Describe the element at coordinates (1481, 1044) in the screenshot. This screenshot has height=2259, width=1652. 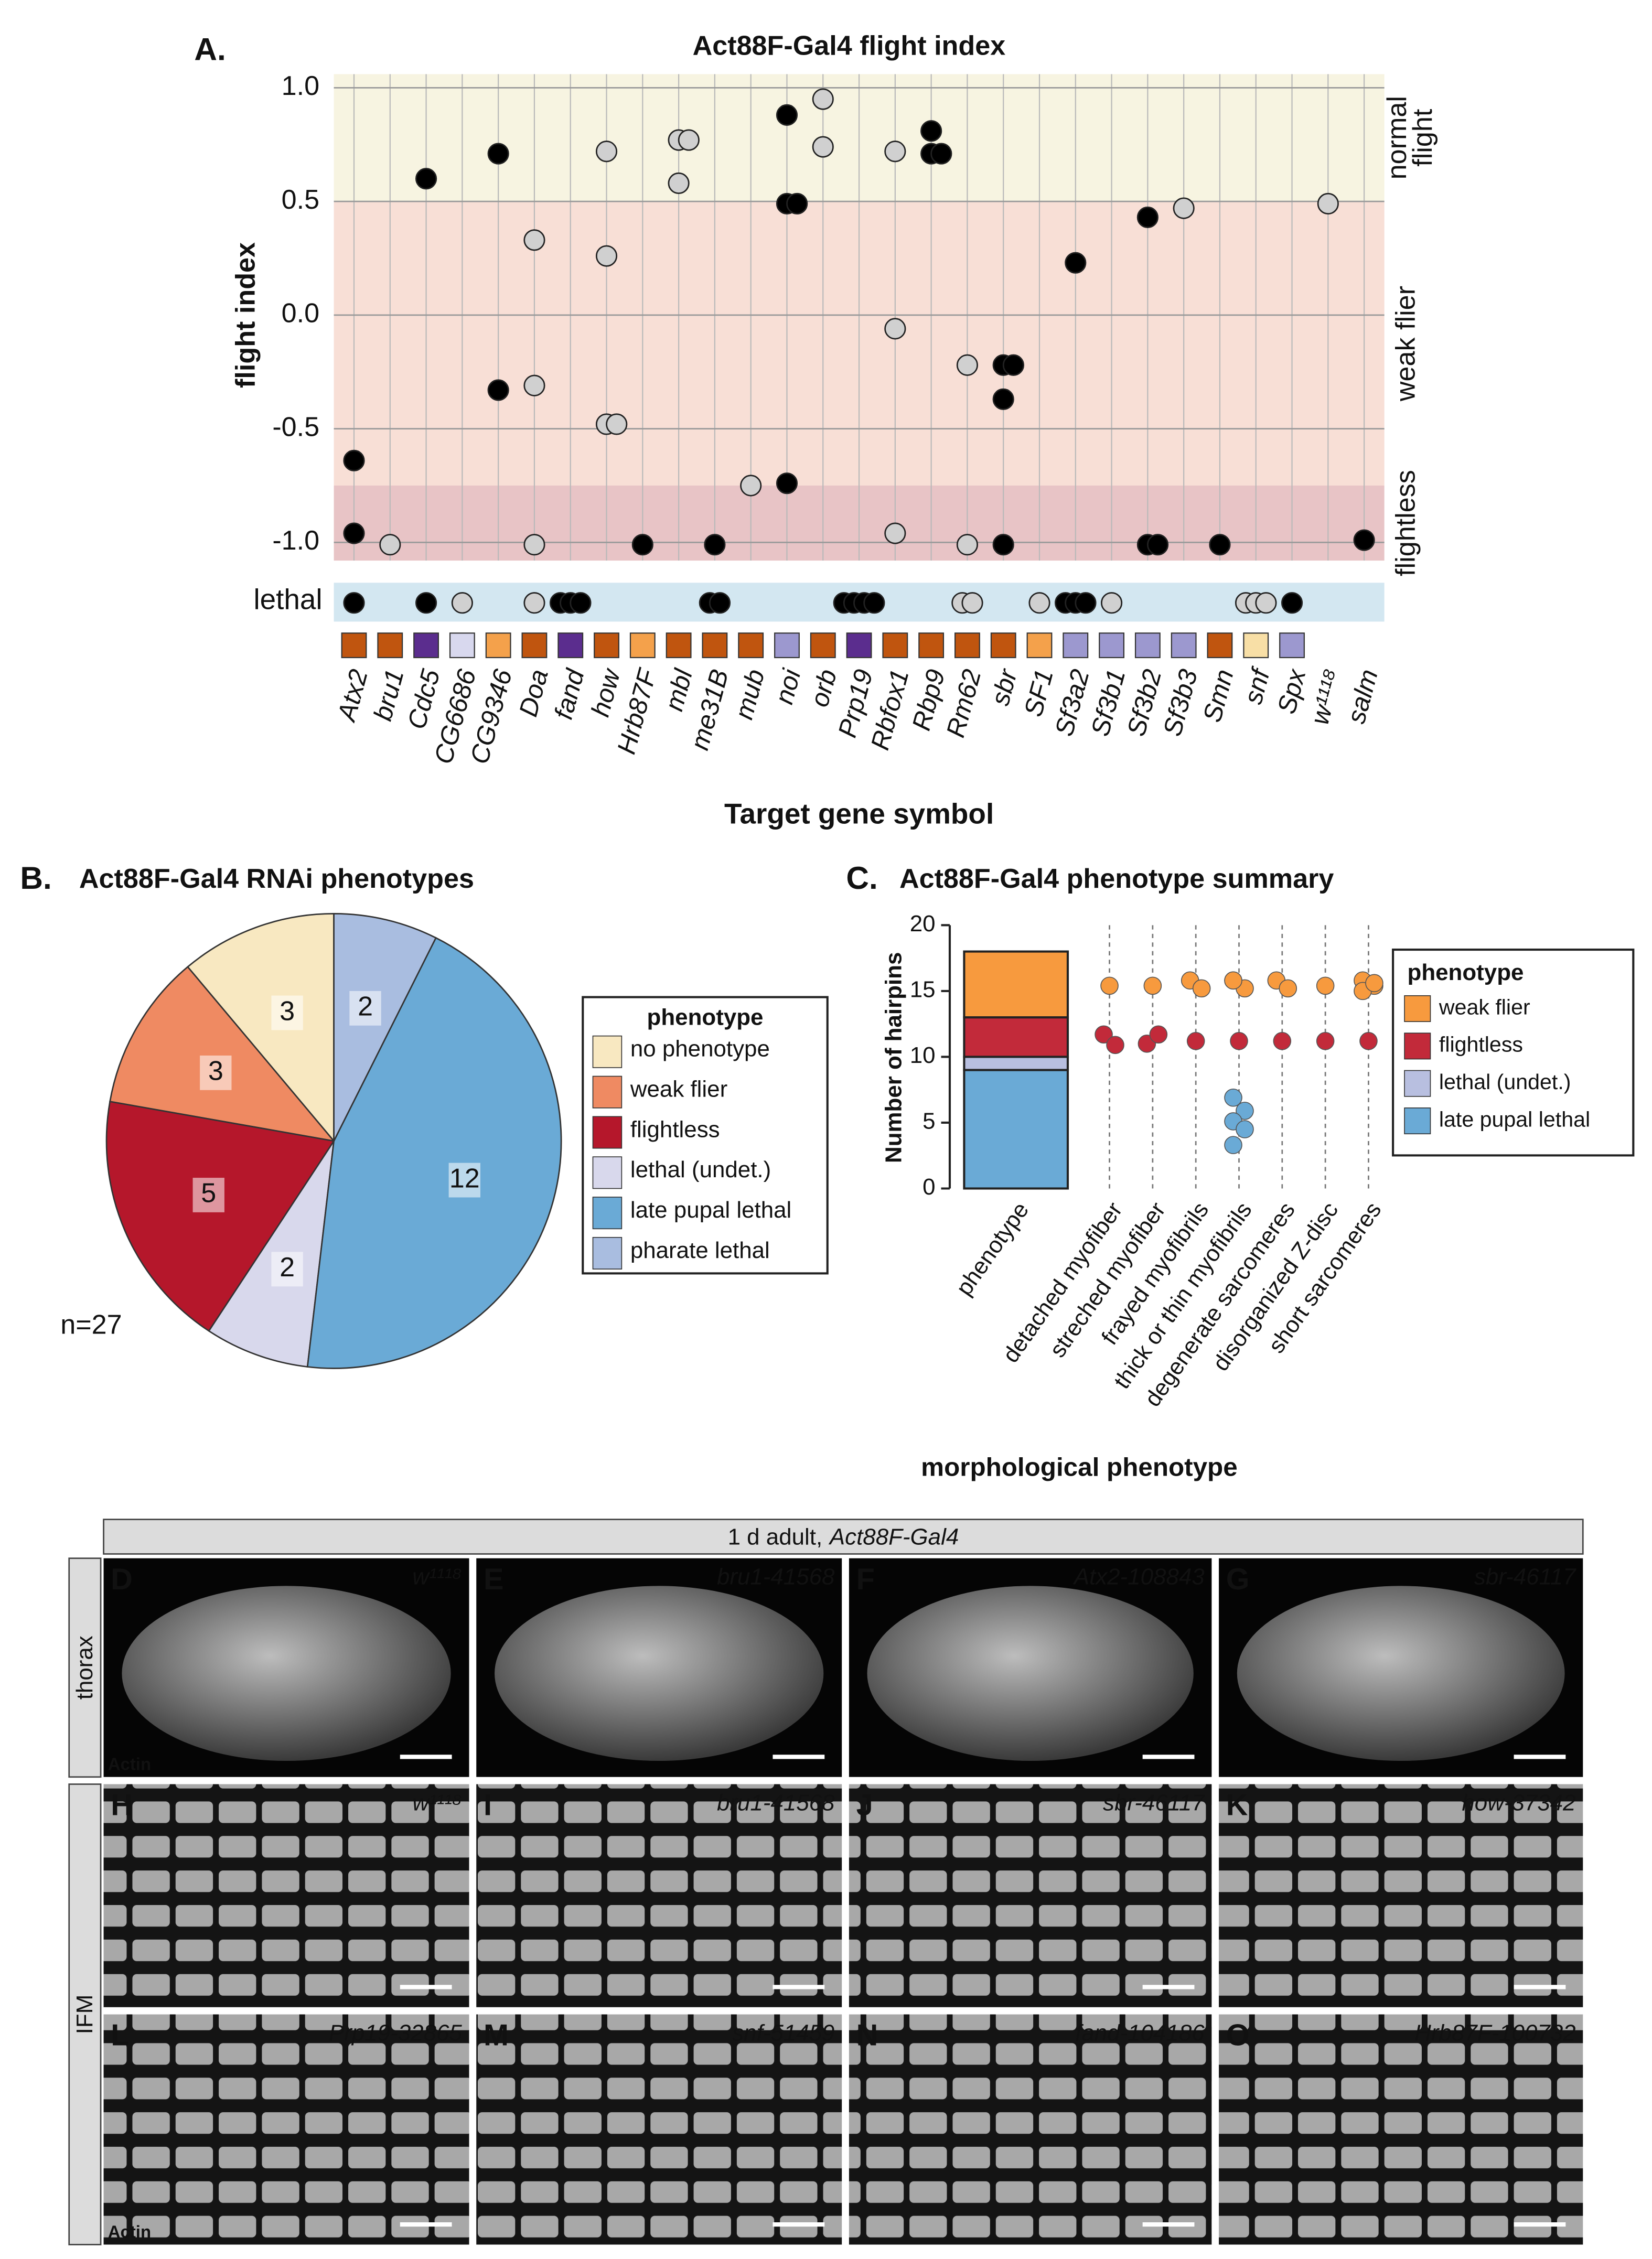
I see `legend-label: flightless` at that location.